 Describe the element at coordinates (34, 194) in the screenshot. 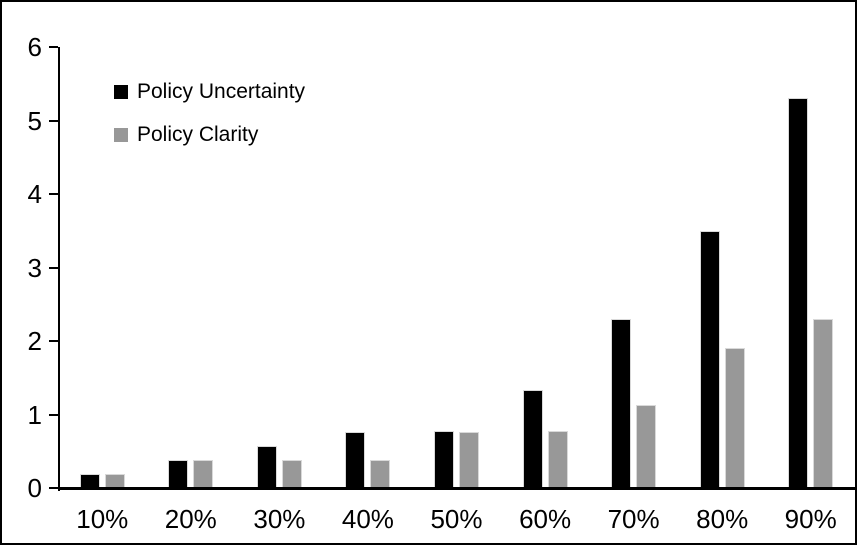

I see `y-tick-label: 4` at that location.